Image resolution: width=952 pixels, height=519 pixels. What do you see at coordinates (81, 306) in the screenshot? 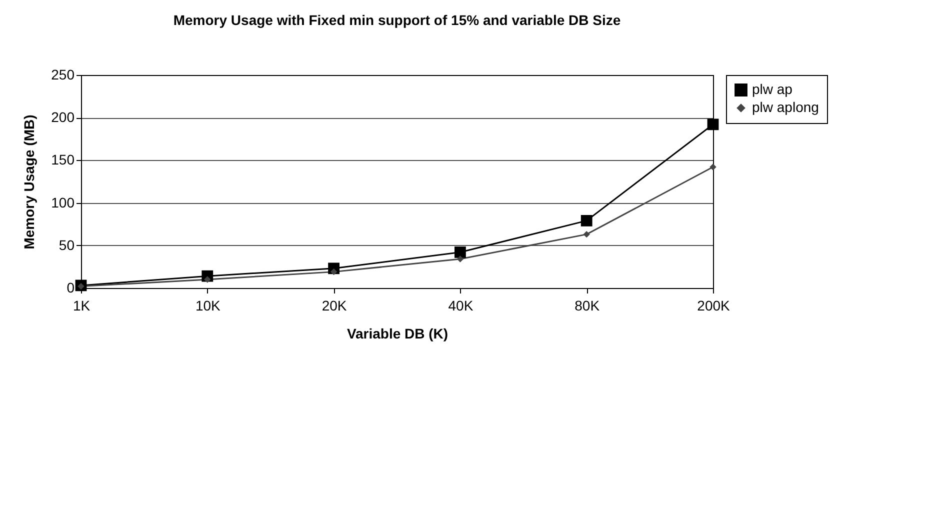
I see `x-tick-label: 1K` at bounding box center [81, 306].